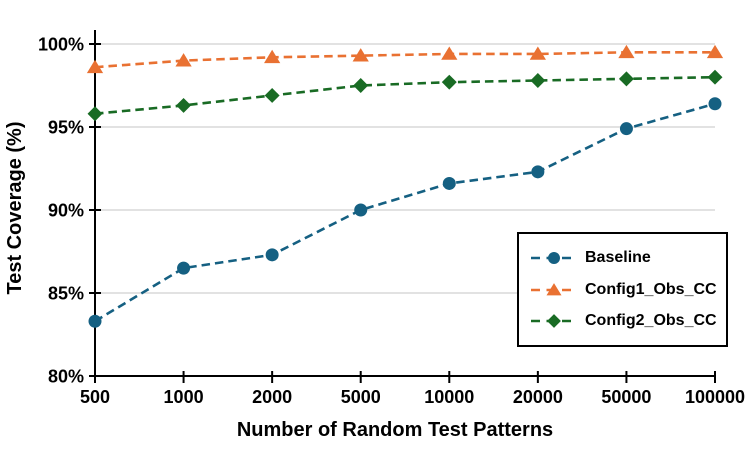  What do you see at coordinates (66, 128) in the screenshot?
I see `y-tick-label: 95%` at bounding box center [66, 128].